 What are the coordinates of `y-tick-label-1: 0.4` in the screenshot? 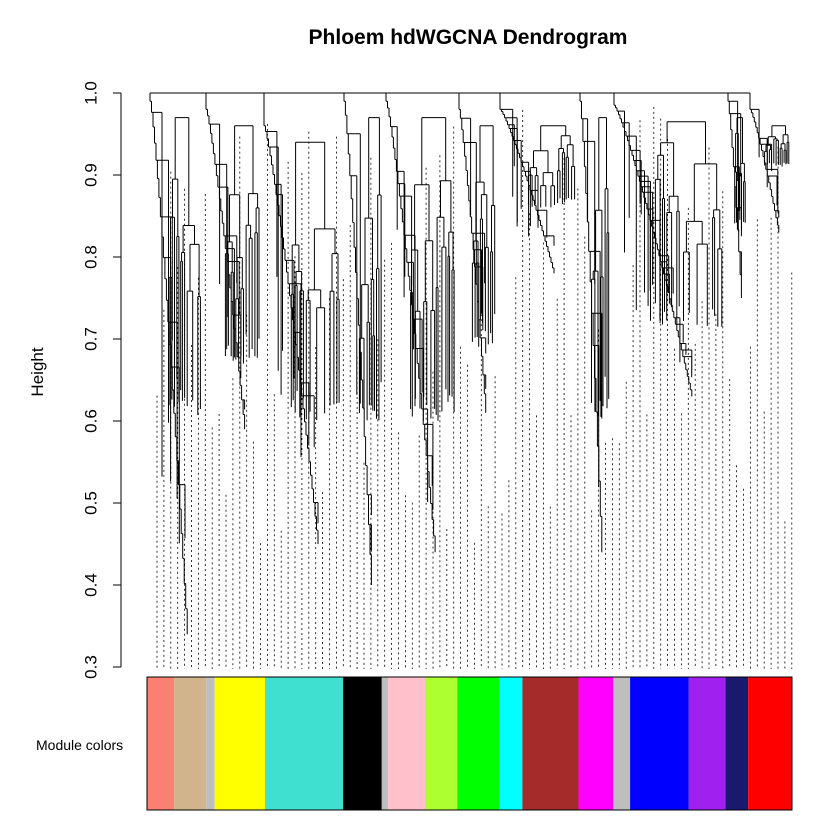 It's located at (90, 585).